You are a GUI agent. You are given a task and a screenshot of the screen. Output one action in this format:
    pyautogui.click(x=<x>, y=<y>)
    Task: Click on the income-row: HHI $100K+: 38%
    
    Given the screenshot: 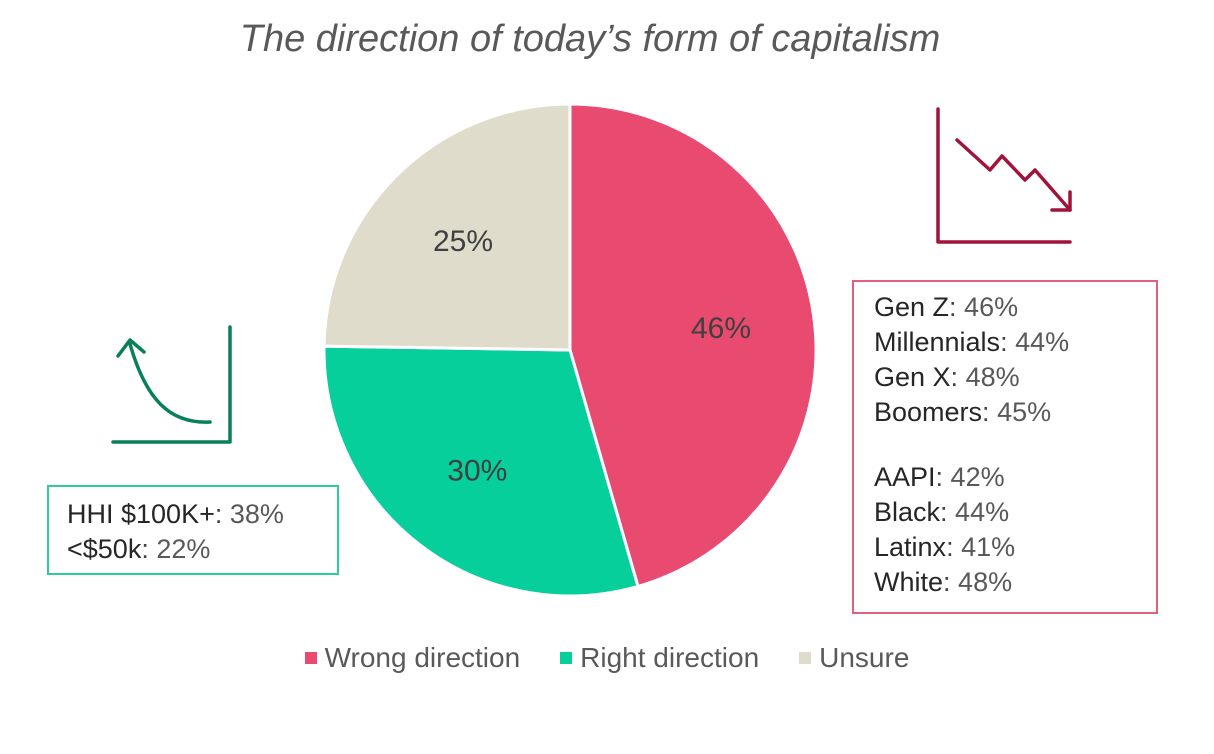 What is the action you would take?
    pyautogui.click(x=175, y=514)
    